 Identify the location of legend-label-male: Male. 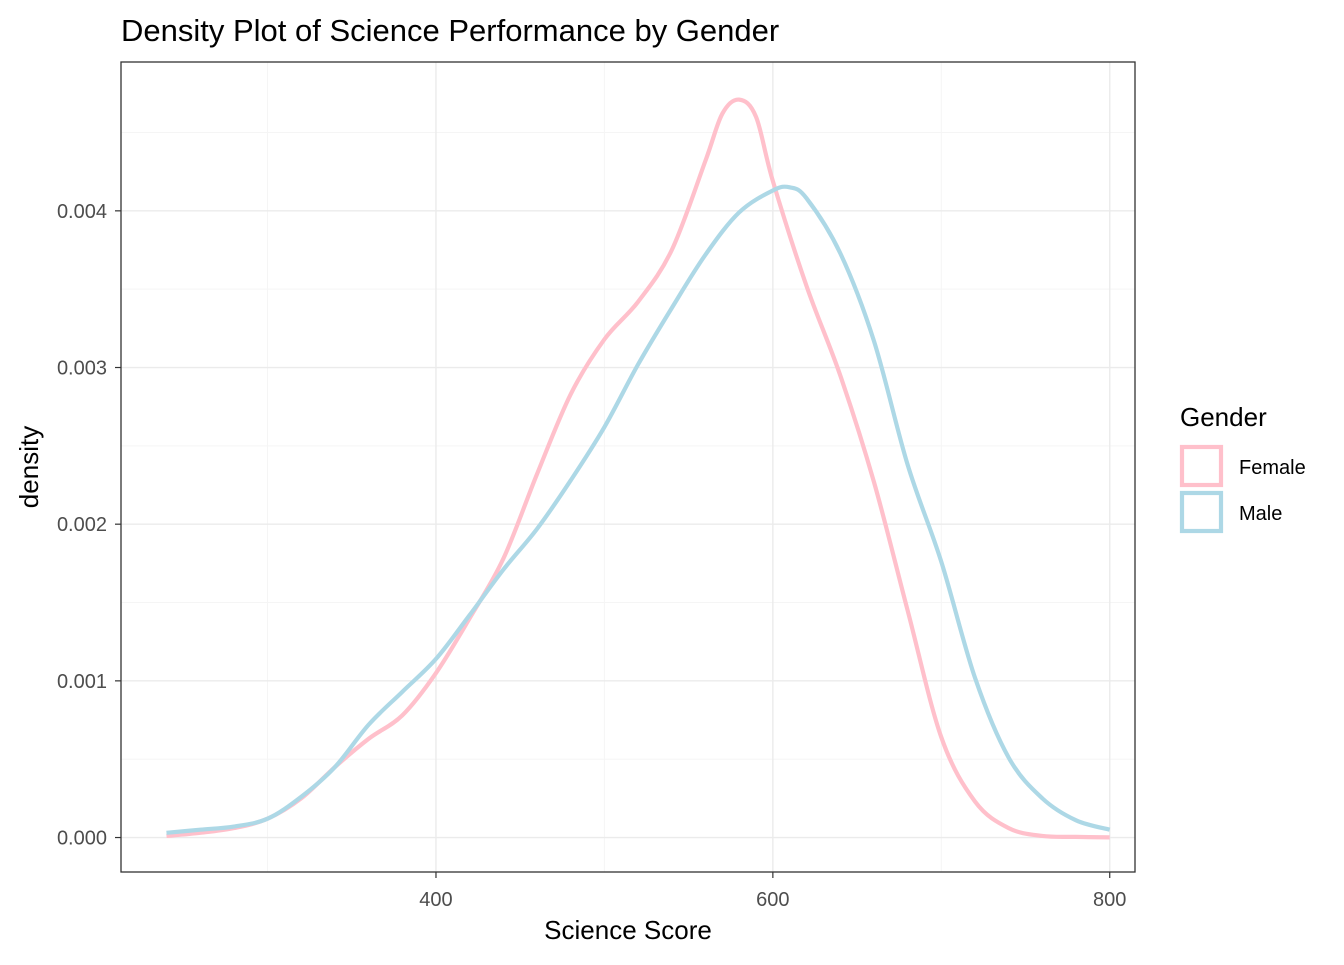
(1260, 514).